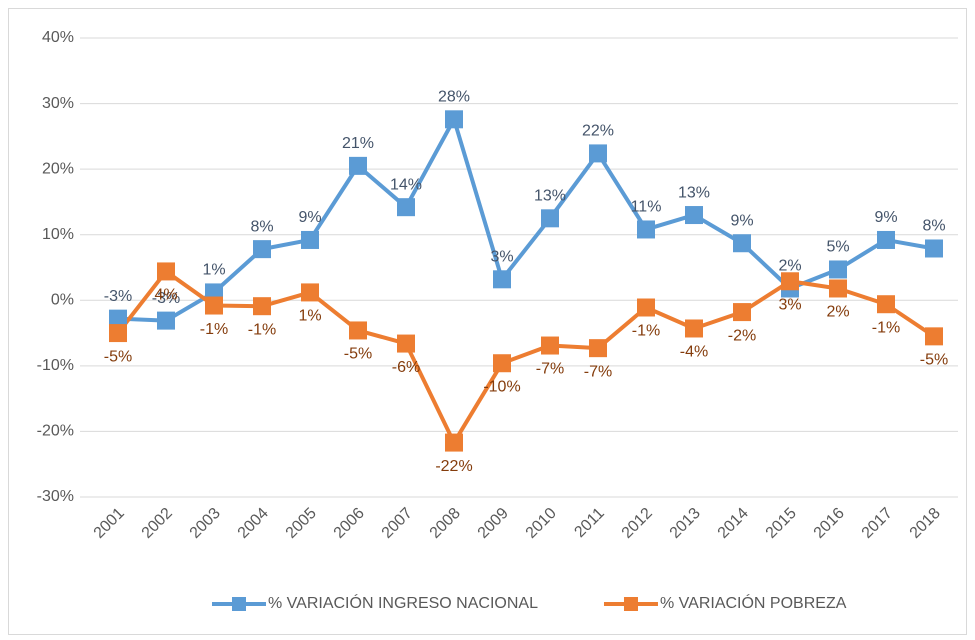 This screenshot has height=640, width=975. Describe the element at coordinates (58, 103) in the screenshot. I see `y-tick-label: 30%` at that location.